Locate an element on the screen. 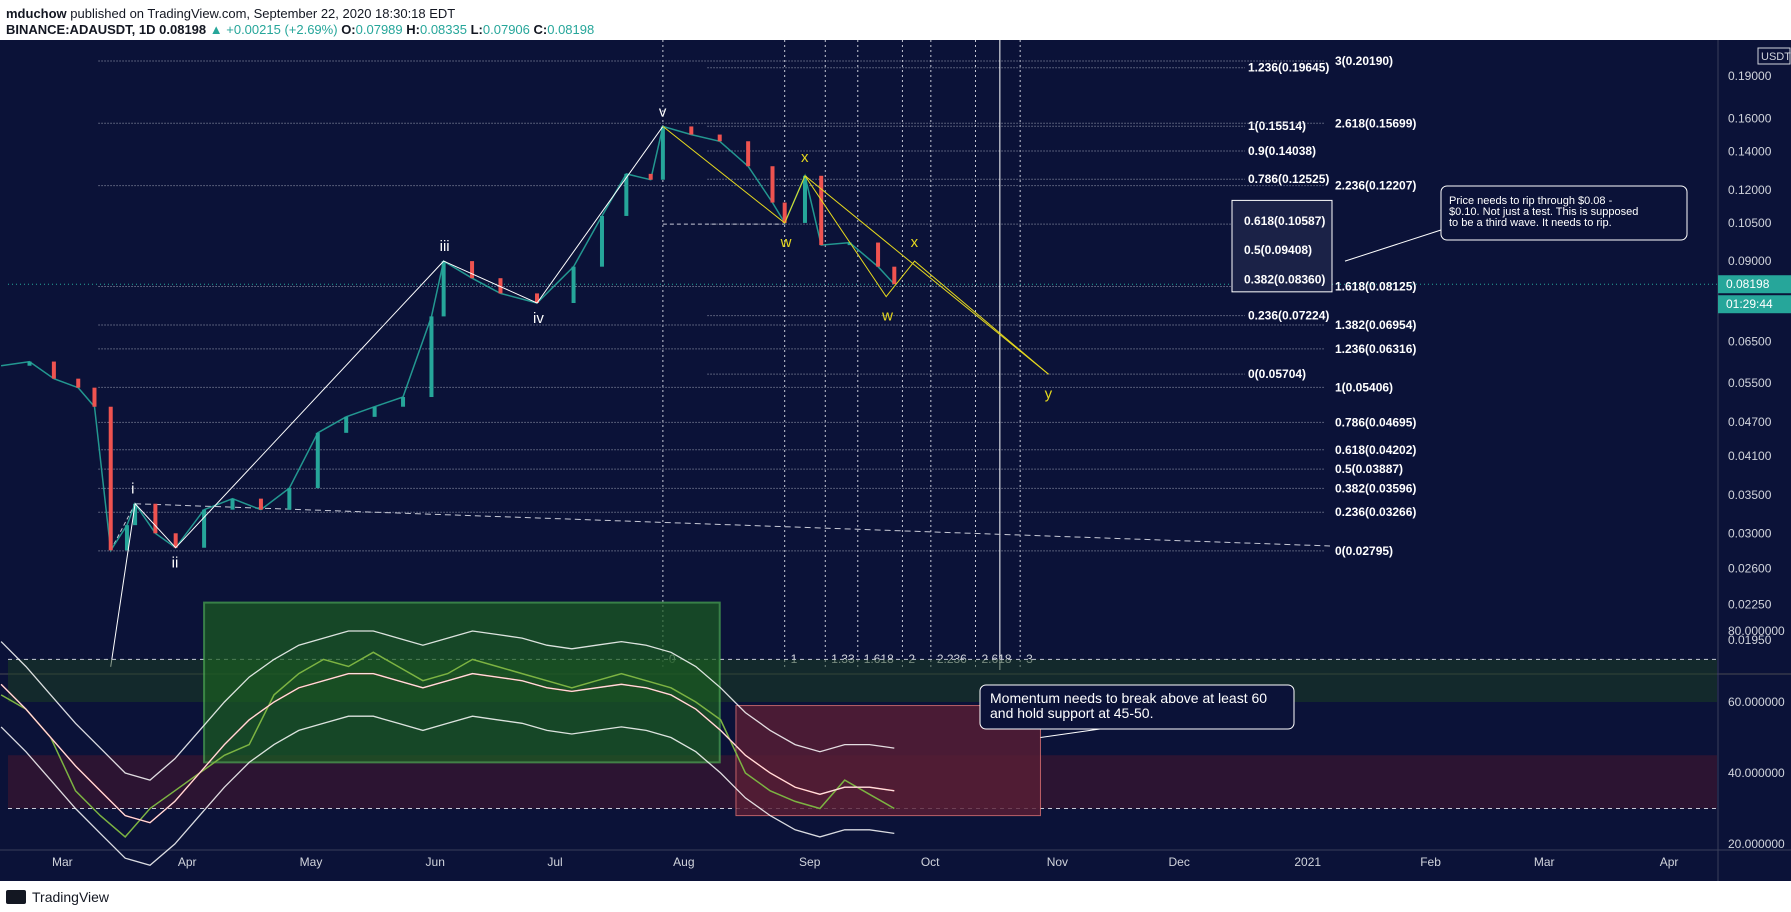  high-value: 0.08335 is located at coordinates (443, 29).